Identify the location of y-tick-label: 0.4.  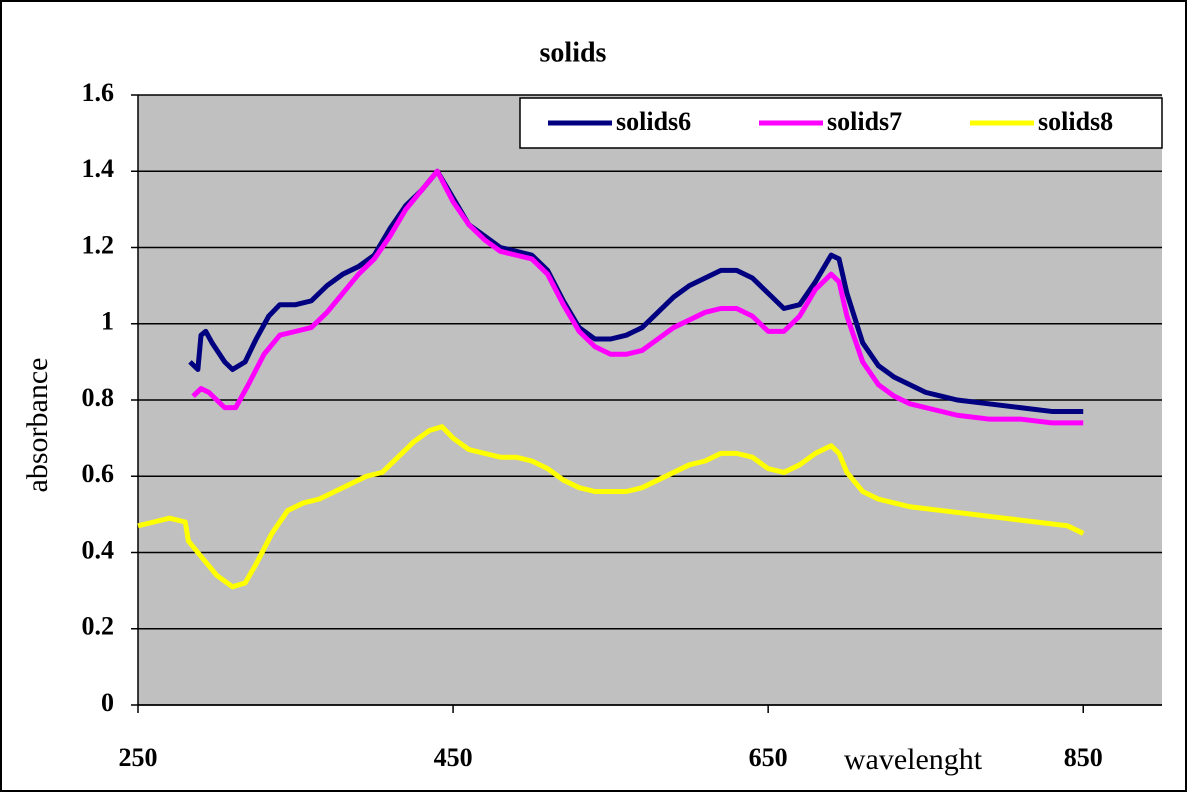
(98, 549).